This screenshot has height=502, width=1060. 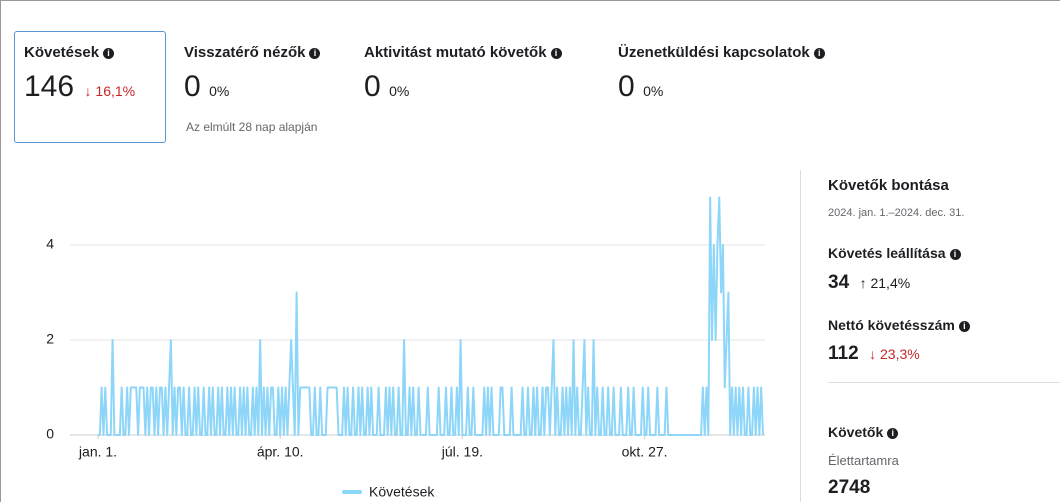 I want to click on stat-value: 112 ↓ 23,3%, so click(x=874, y=353).